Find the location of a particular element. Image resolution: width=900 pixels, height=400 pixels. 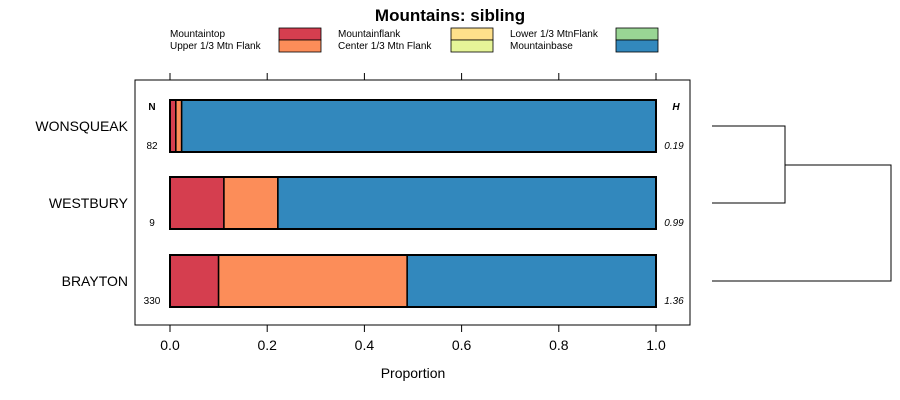

legend-label-mountainbase: Mountainbase is located at coordinates (541, 46).